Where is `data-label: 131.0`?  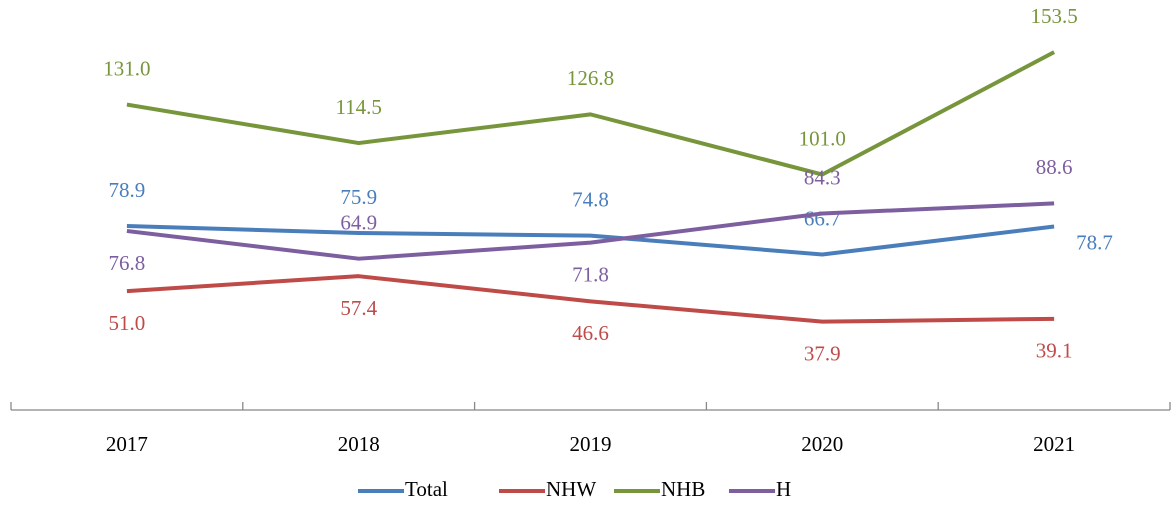
data-label: 131.0 is located at coordinates (126, 68).